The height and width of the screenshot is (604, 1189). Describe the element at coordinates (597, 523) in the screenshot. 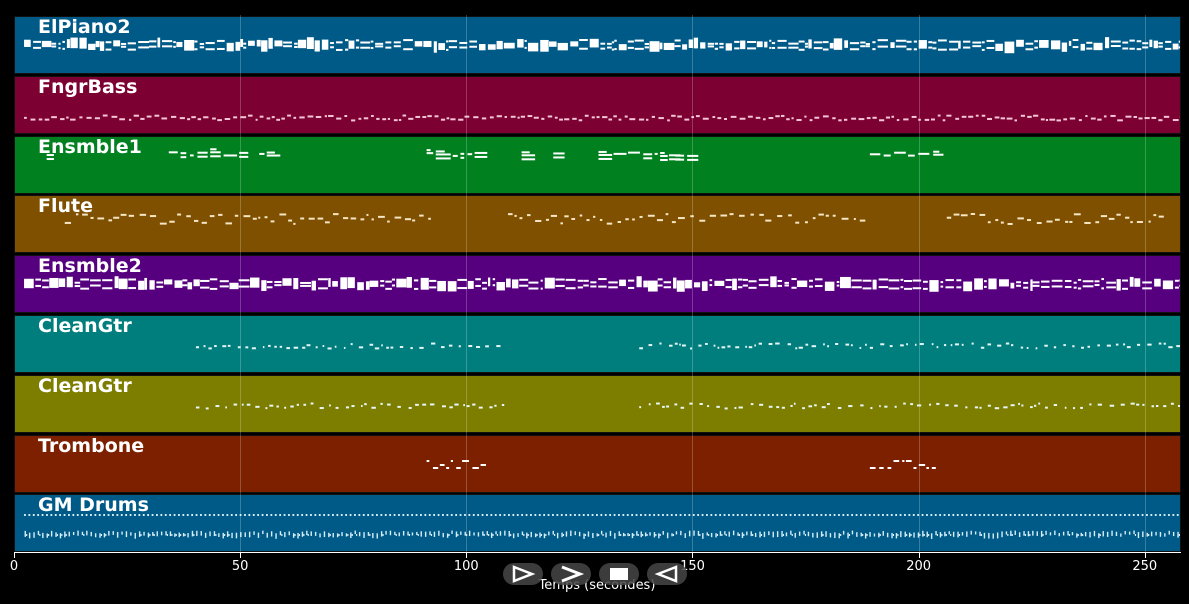

I see `track-lane: GM Drums` at that location.